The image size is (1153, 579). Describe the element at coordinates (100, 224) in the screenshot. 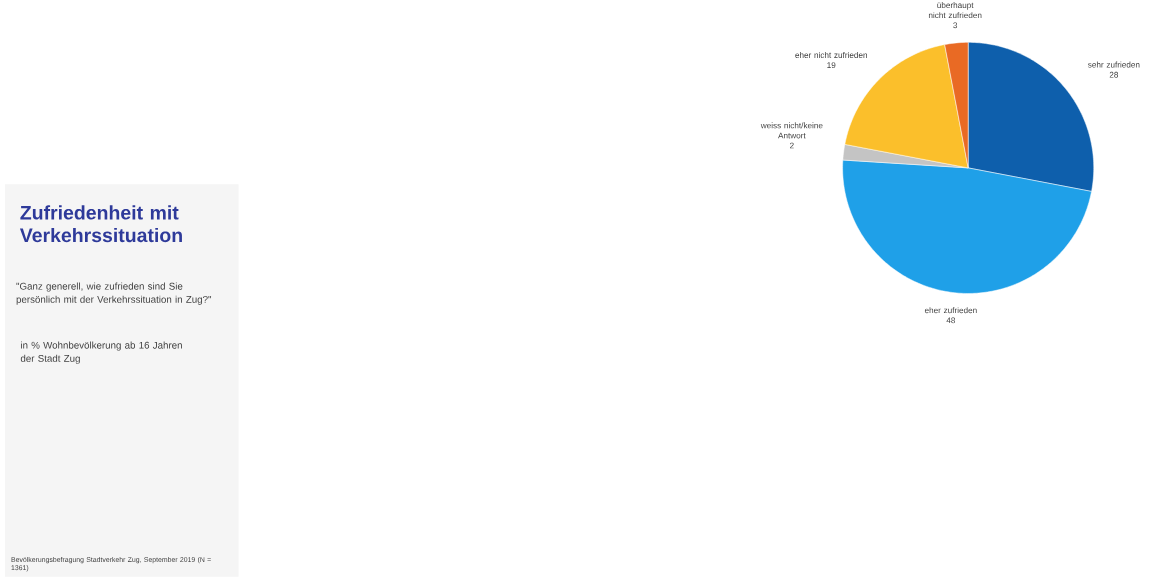

I see `text: Zufriedenheit mit Verkehrssituation` at that location.